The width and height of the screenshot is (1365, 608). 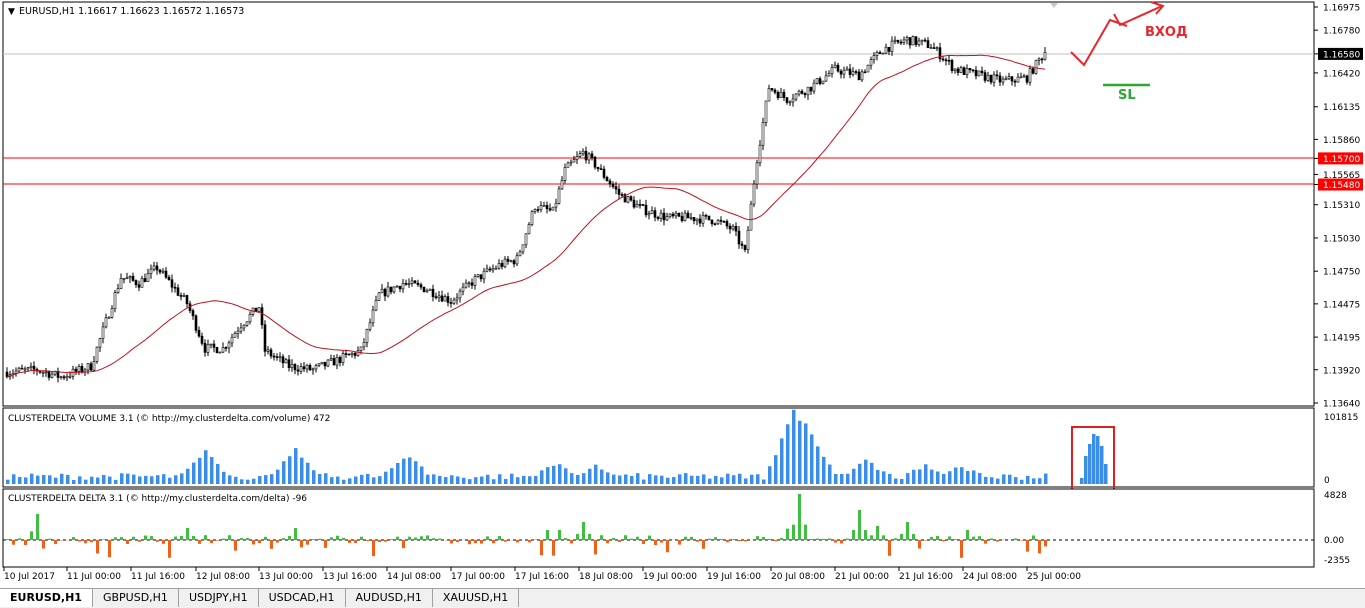 What do you see at coordinates (219, 598) in the screenshot?
I see `tab-usdjpy: USDJPY,H1` at bounding box center [219, 598].